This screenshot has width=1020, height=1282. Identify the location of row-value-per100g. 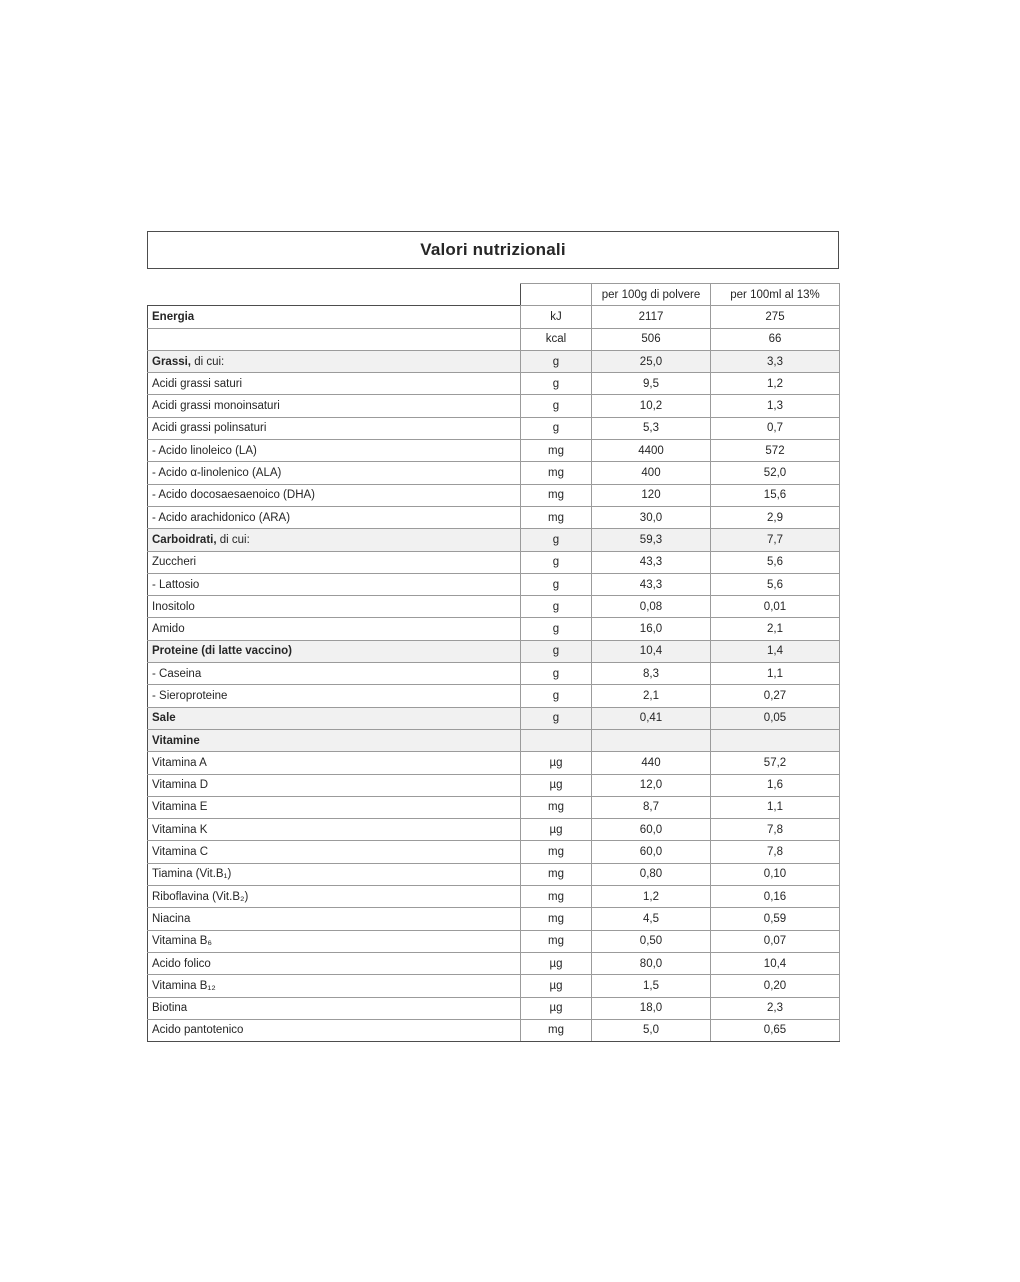
(651, 740).